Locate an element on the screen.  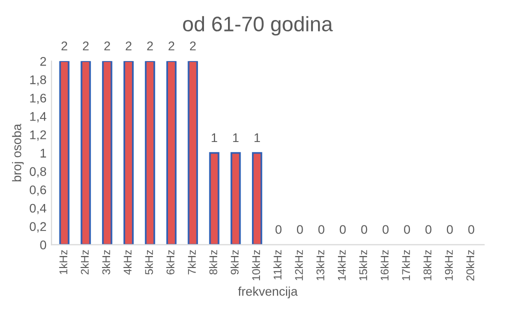
chart-title: od 61-70 godina is located at coordinates (258, 26).